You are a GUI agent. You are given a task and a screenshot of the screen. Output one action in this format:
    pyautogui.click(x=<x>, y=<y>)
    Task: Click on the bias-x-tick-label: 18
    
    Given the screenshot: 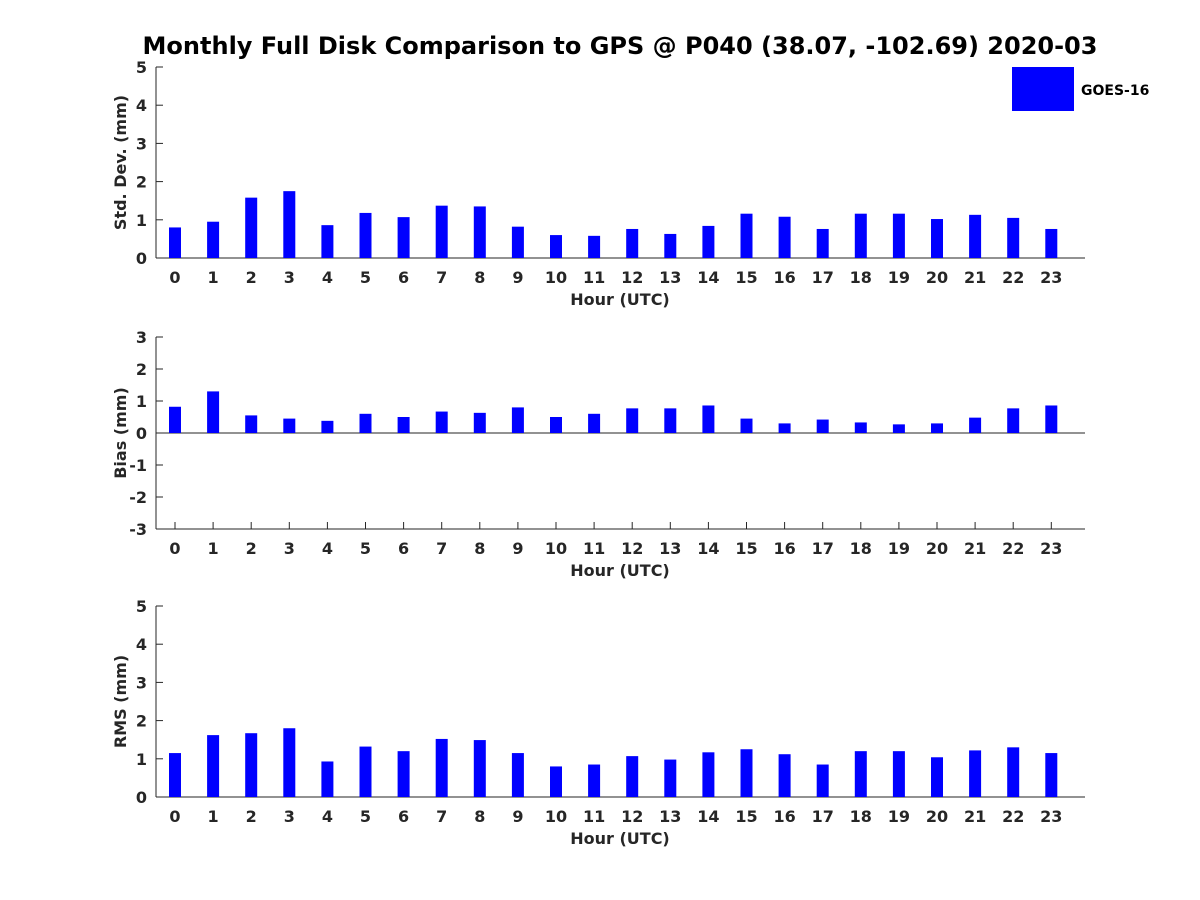 What is the action you would take?
    pyautogui.click(x=861, y=548)
    